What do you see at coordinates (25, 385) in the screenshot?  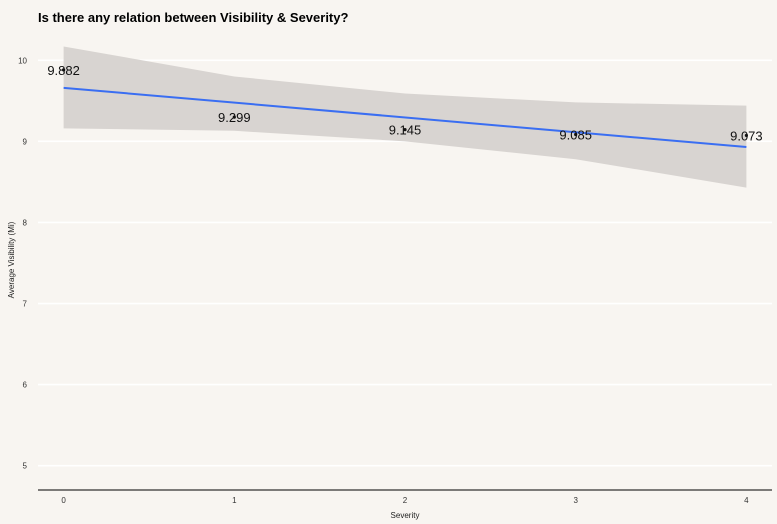 I see `y-tick-label: 6` at bounding box center [25, 385].